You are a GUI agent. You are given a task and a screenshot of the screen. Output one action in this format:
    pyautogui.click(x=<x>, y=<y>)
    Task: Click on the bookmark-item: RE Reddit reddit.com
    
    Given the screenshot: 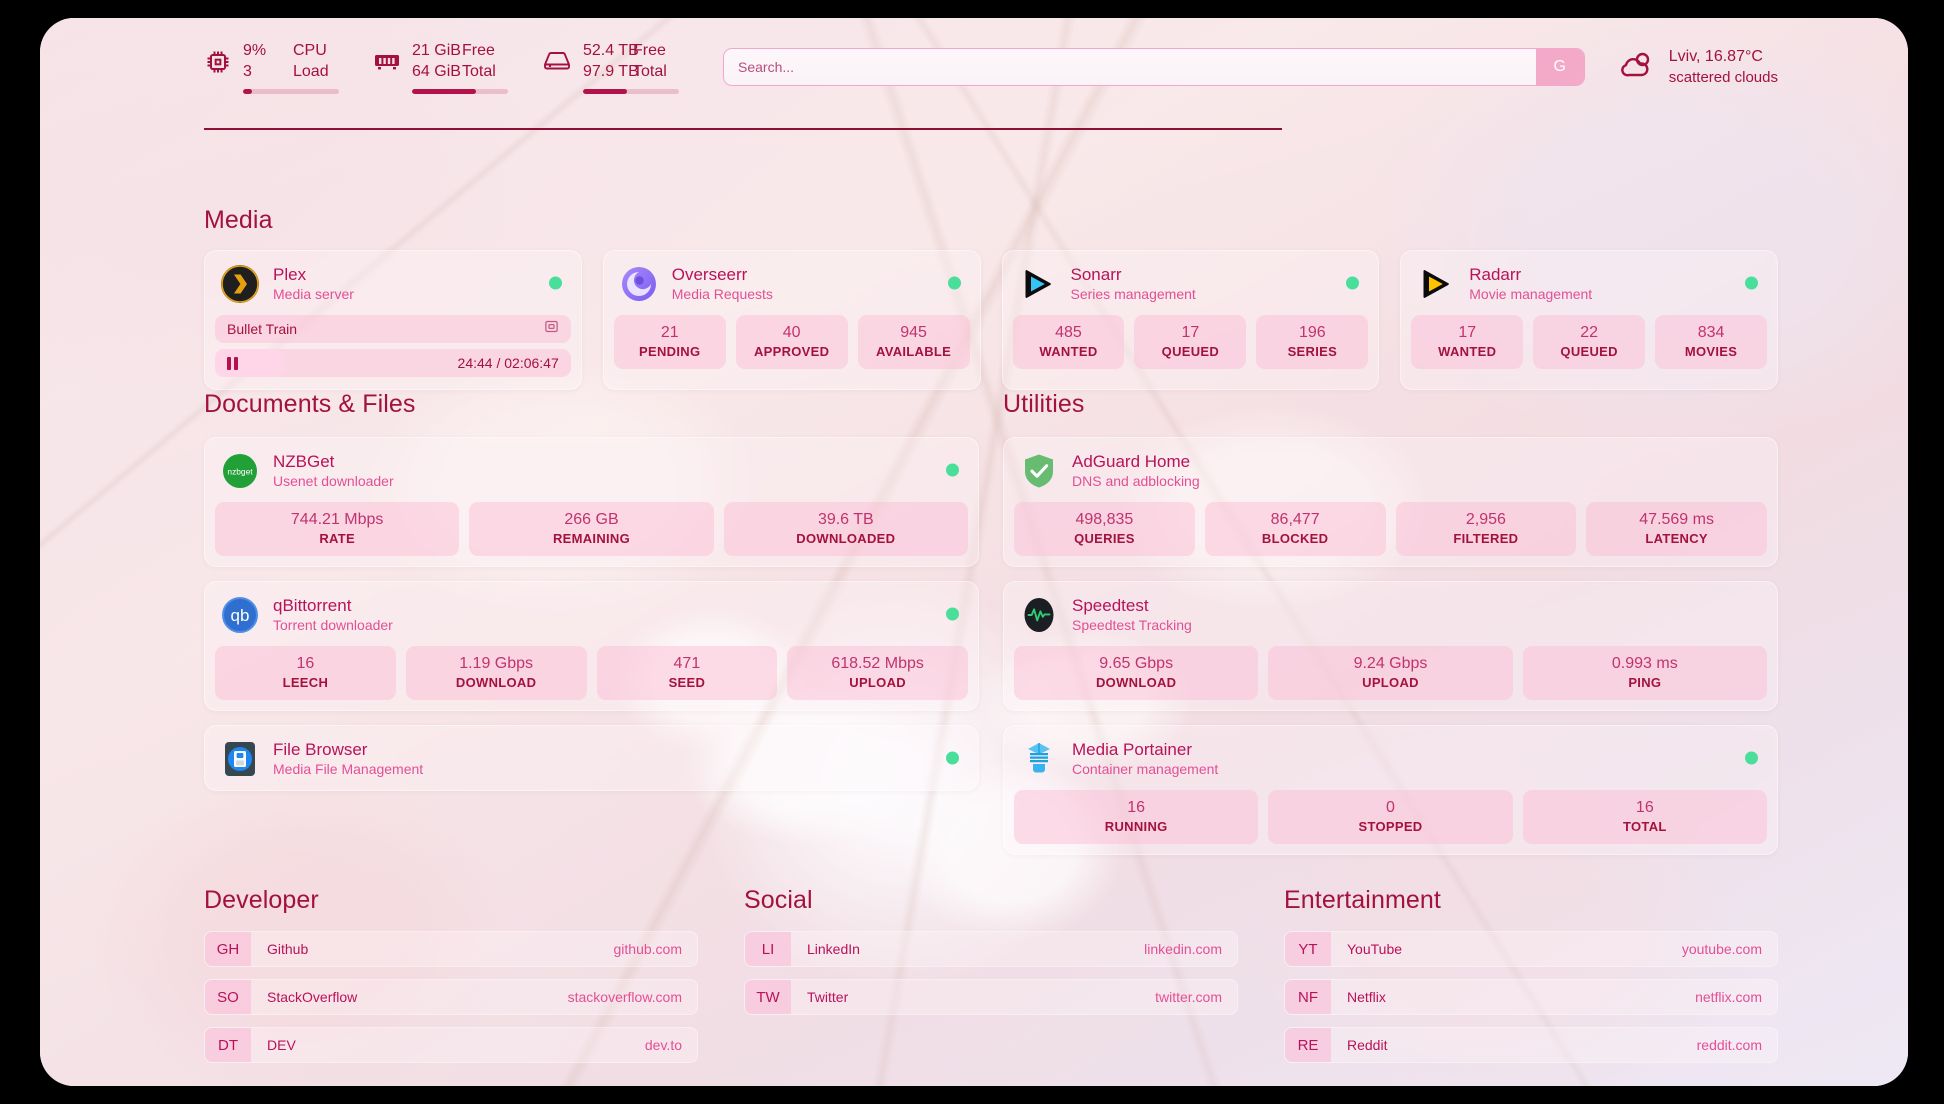 What is the action you would take?
    pyautogui.click(x=1531, y=1045)
    